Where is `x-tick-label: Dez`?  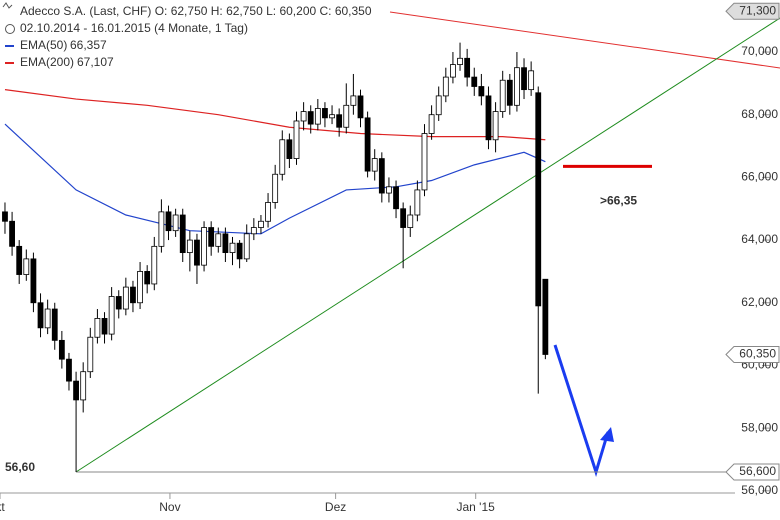
x-tick-label: Dez is located at coordinates (335, 507).